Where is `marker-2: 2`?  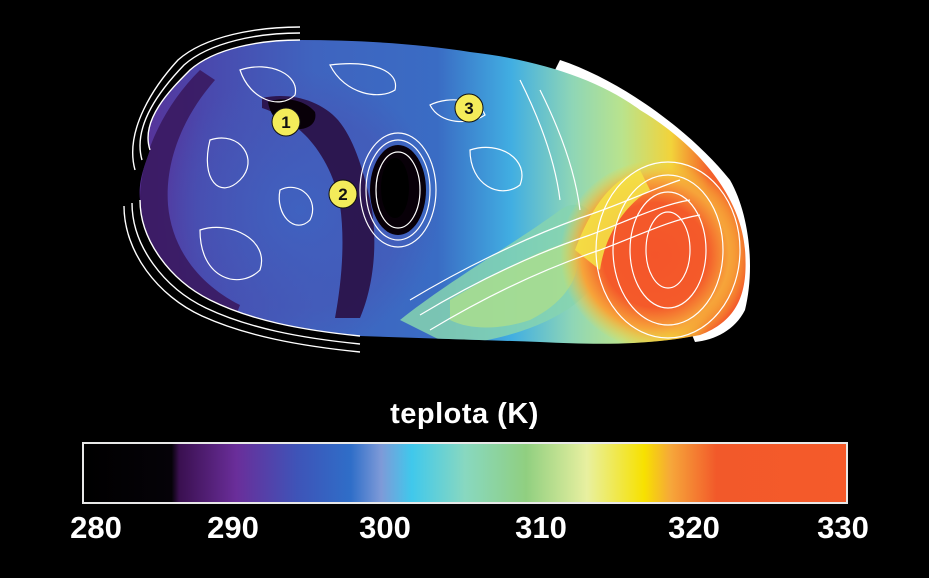 marker-2: 2 is located at coordinates (343, 194).